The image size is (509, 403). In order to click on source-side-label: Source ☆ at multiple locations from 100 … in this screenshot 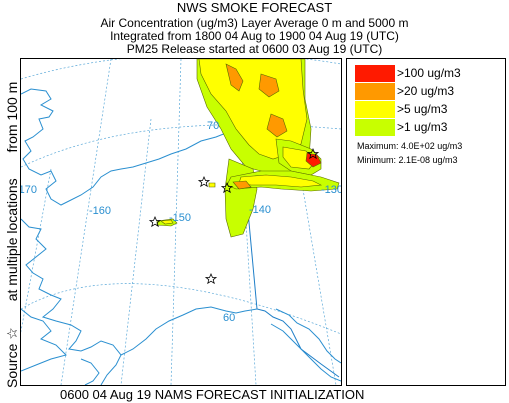, I will do `click(12, 218)`.